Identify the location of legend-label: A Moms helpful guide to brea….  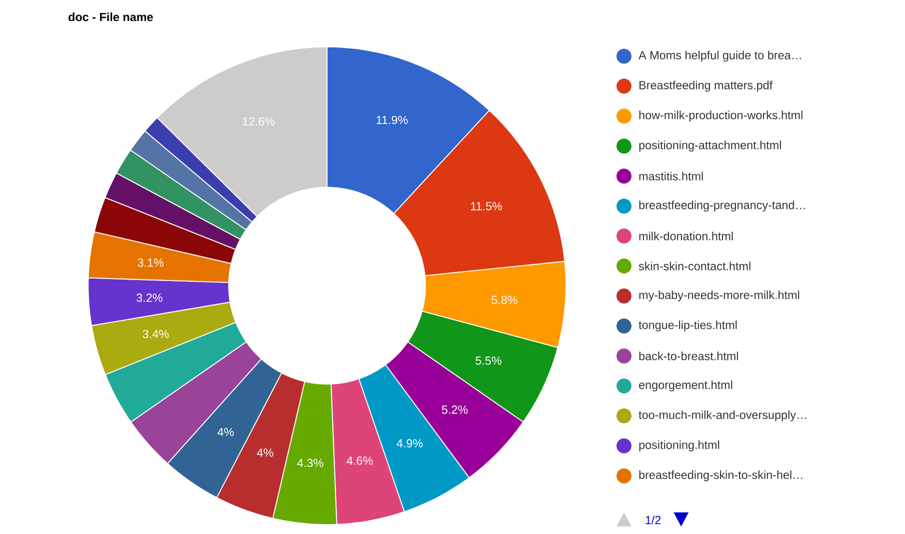
(719, 56).